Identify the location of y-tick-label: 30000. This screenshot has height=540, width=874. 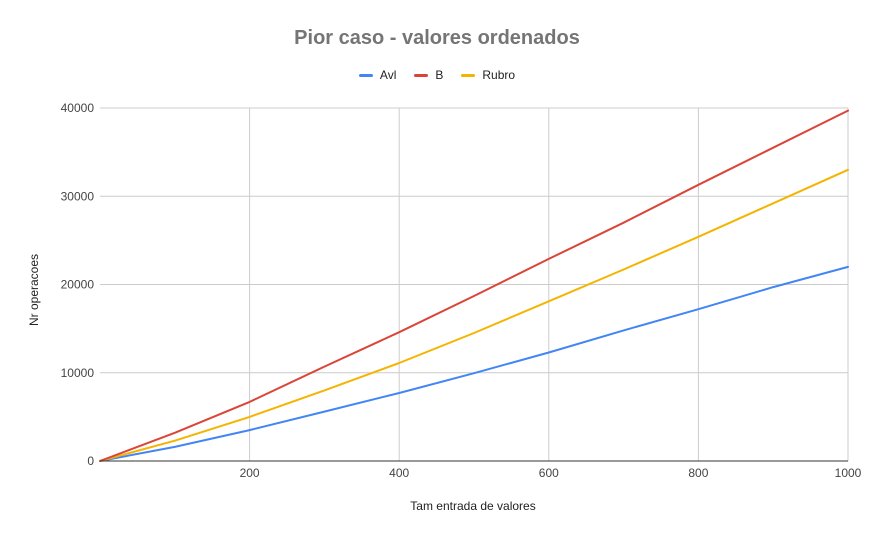
(78, 196).